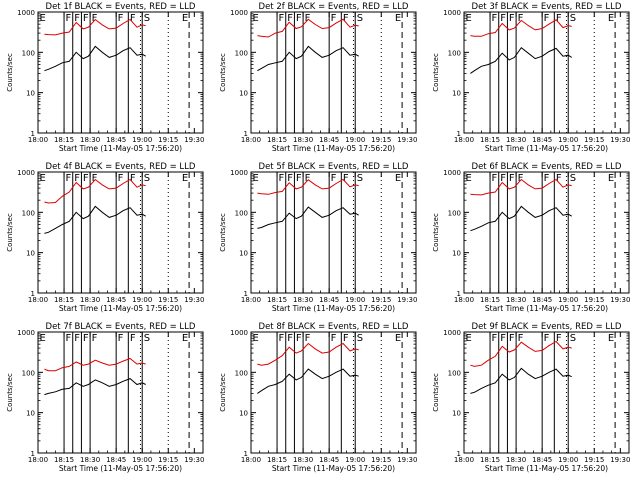 The height and width of the screenshot is (480, 640). I want to click on chart-title: Det 2f BLACK = Events, RED = LLD, so click(334, 7).